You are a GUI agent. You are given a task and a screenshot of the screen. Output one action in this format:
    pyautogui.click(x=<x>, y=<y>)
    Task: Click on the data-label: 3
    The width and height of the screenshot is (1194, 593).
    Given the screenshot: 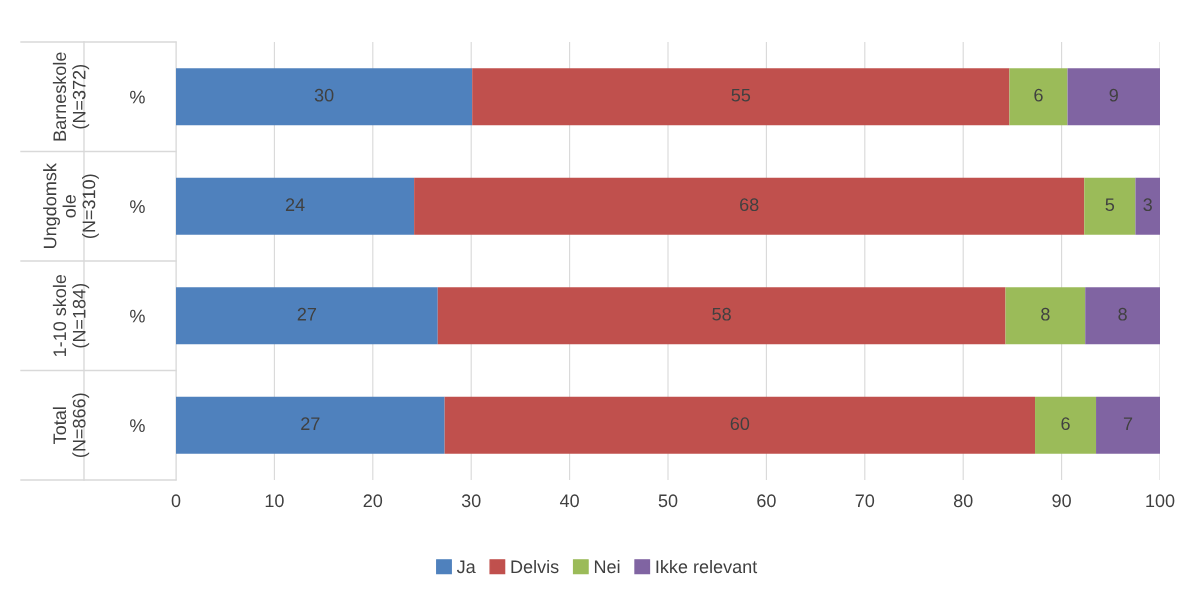 What is the action you would take?
    pyautogui.click(x=1147, y=205)
    